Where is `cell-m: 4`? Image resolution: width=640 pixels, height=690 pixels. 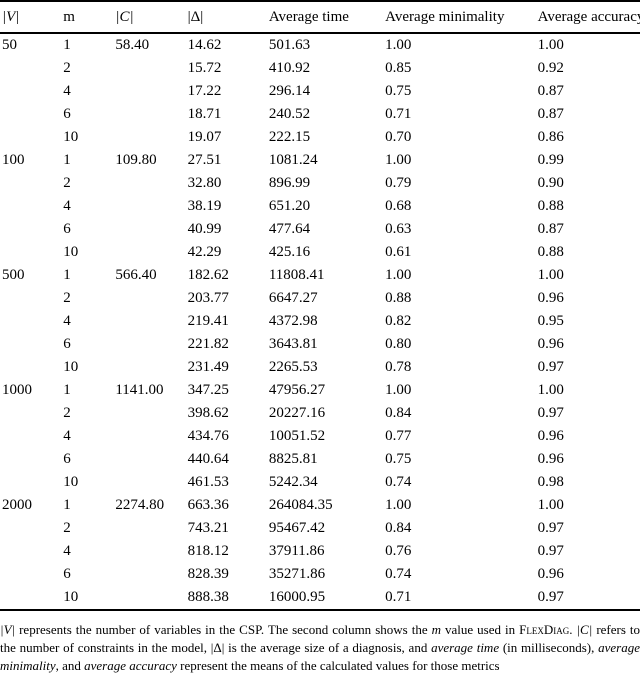
cell-m: 4 is located at coordinates (67, 551).